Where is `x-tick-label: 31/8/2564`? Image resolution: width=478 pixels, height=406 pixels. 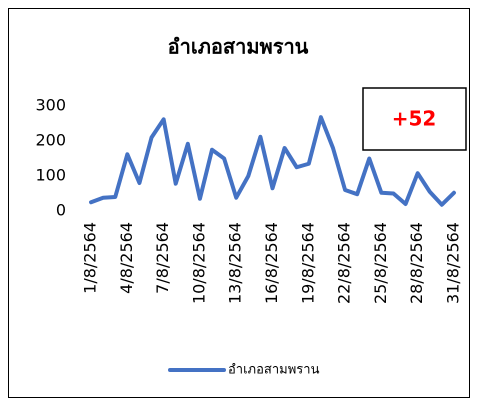
x-tick-label: 31/8/2564 is located at coordinates (452, 263).